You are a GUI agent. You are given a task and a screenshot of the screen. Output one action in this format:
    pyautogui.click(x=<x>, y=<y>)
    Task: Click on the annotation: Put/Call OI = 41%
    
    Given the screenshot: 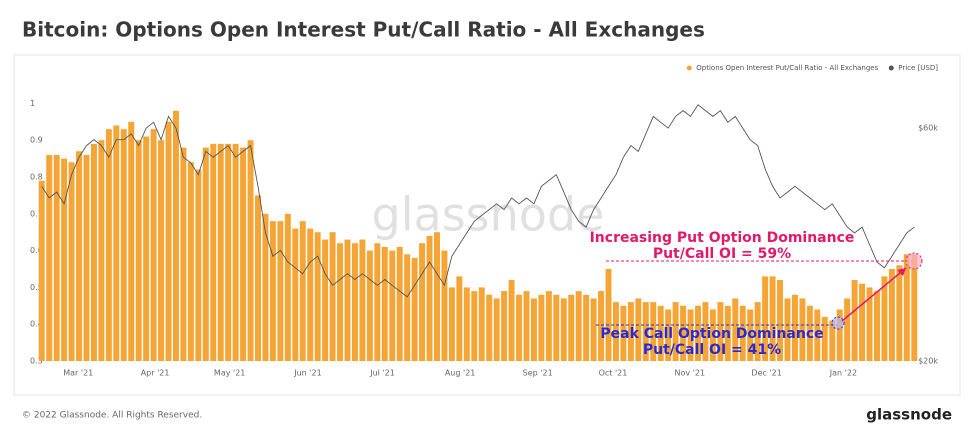 What is the action you would take?
    pyautogui.click(x=712, y=350)
    